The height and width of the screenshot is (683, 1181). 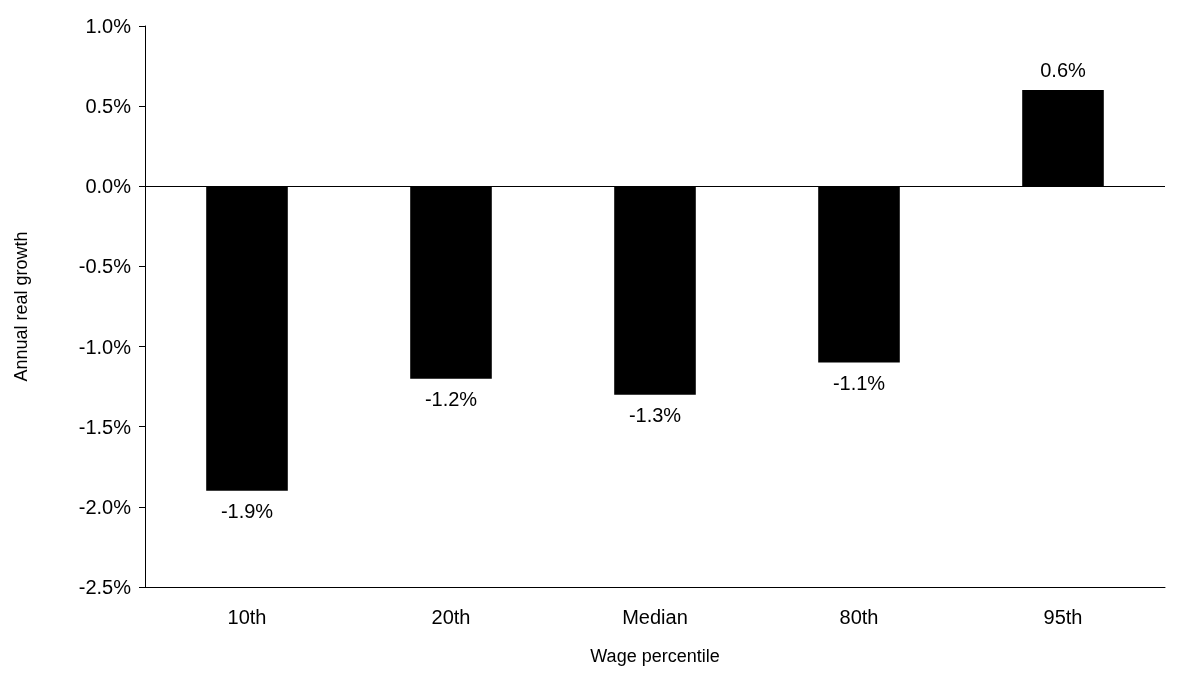 I want to click on y-tick-label: 0.0%, so click(x=108, y=186).